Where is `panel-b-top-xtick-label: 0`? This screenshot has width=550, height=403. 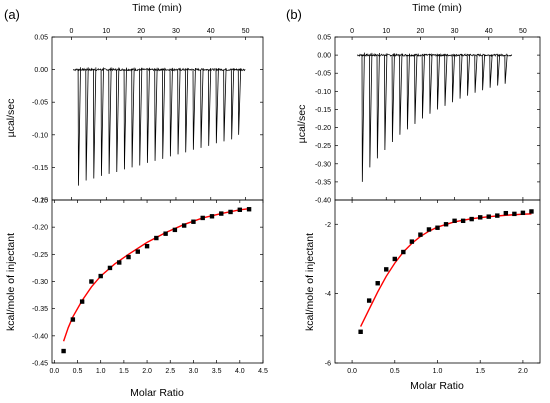
panel-b-top-xtick-label: 0 is located at coordinates (352, 31).